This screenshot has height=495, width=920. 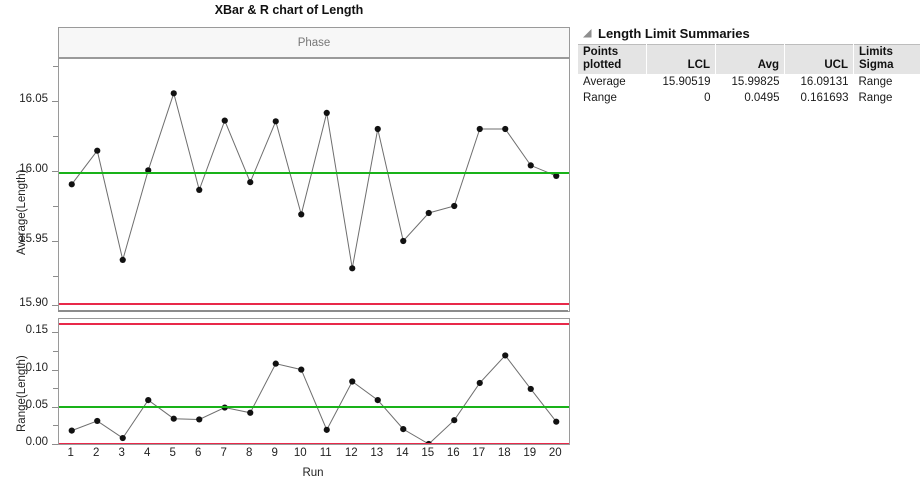 What do you see at coordinates (681, 98) in the screenshot?
I see `row-lcl: 0` at bounding box center [681, 98].